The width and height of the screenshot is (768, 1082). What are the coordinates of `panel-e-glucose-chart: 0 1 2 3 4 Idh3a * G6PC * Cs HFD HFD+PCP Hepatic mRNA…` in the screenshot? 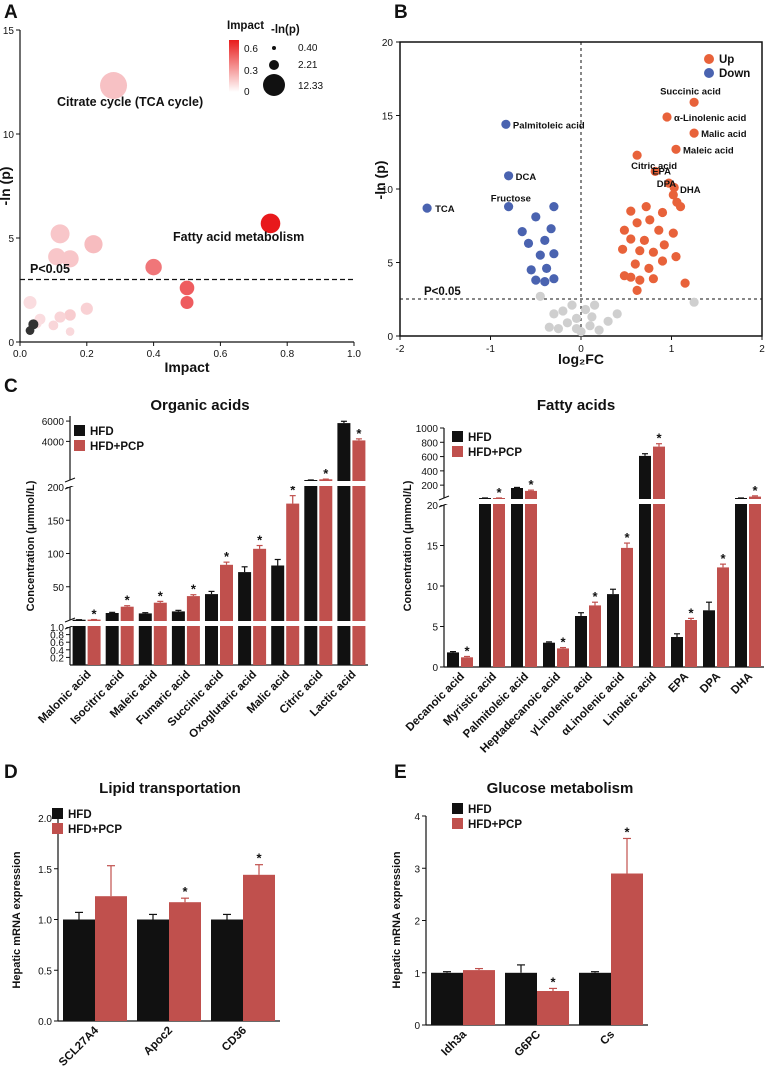 It's located at (519, 931).